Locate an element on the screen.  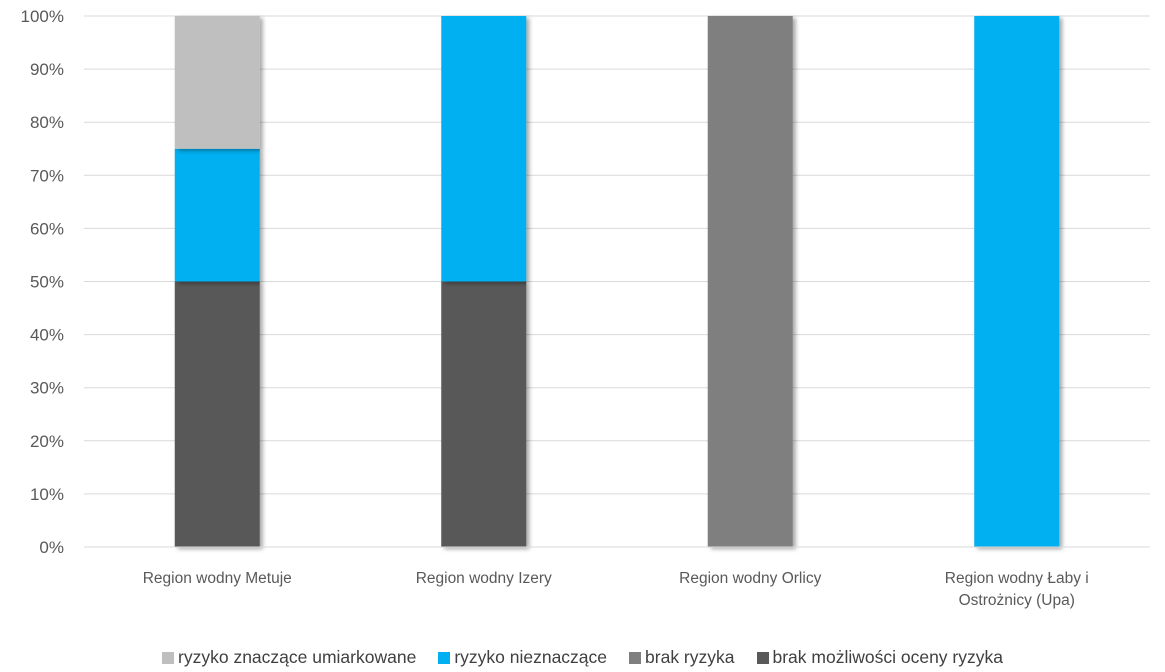
legend-label: ryzyko znaczące umiarkowane is located at coordinates (297, 657).